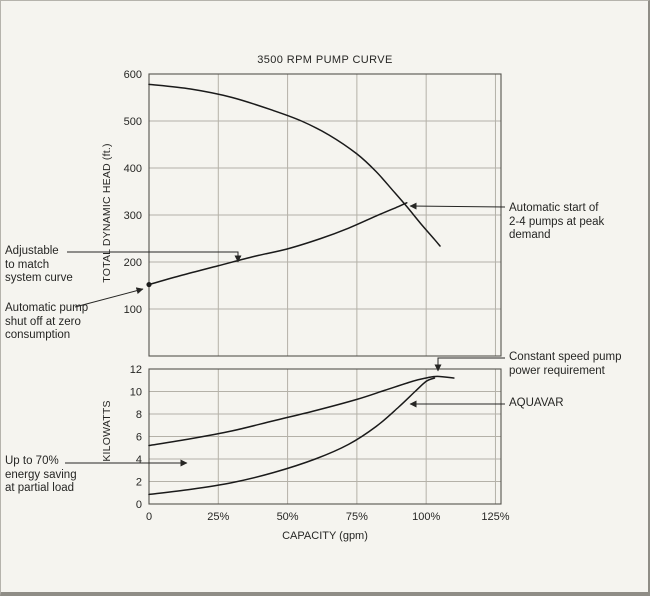 The width and height of the screenshot is (650, 596). Describe the element at coordinates (133, 75) in the screenshot. I see `y-tick-label: 600` at that location.